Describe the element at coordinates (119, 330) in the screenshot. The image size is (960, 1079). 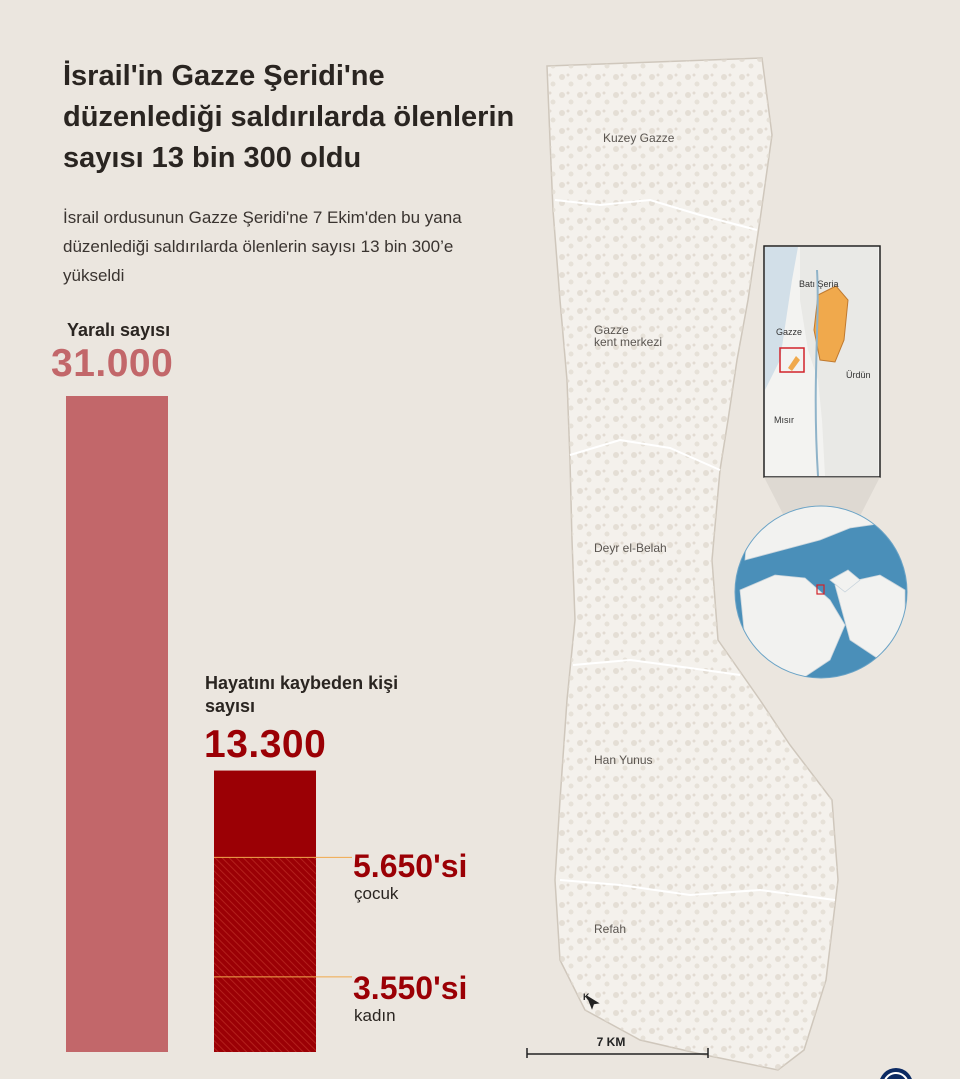
I see `label-injured: Yaralı sayısı` at that location.